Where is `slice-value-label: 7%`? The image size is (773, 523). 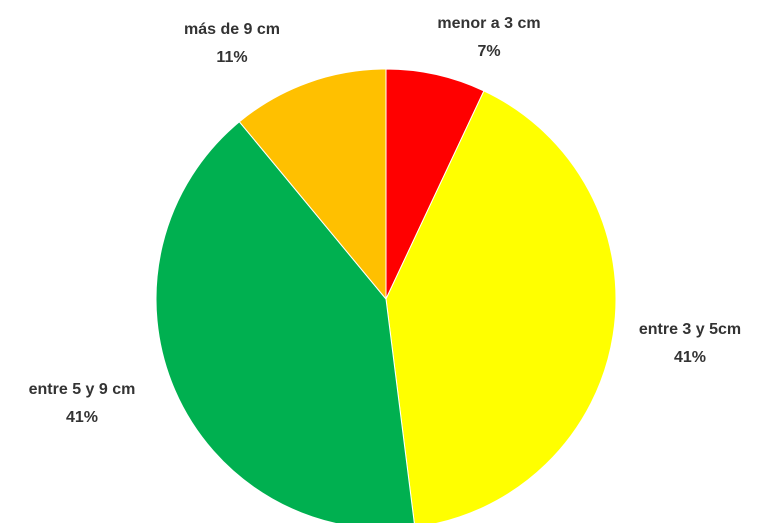 slice-value-label: 7% is located at coordinates (488, 51).